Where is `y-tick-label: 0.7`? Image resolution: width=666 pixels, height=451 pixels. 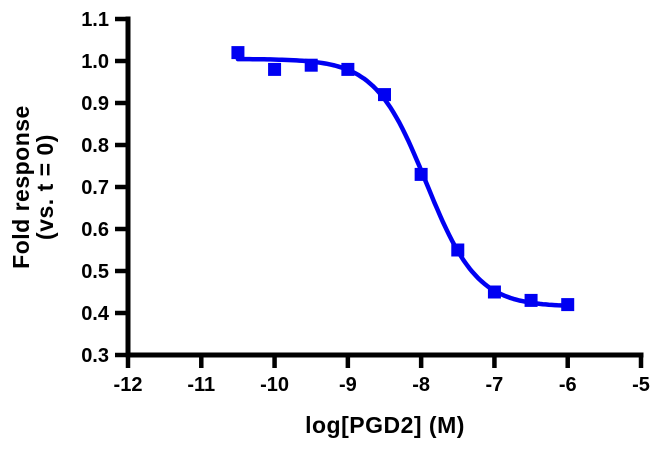 y-tick-label: 0.7 is located at coordinates (95, 188).